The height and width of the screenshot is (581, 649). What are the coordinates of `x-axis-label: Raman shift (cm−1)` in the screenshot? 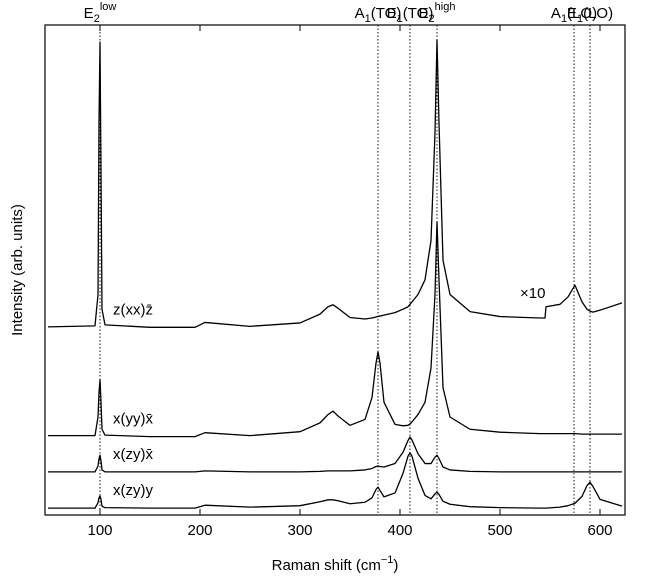 It's located at (335, 564).